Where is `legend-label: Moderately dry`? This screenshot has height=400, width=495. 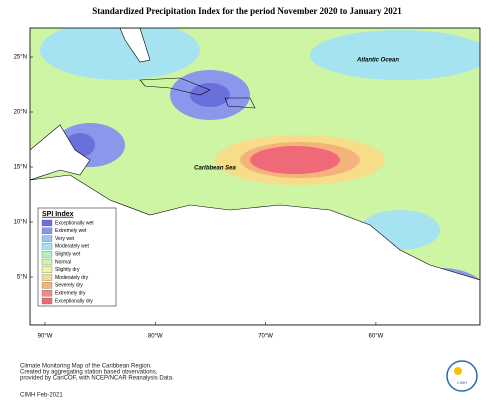
legend-label: Moderately dry is located at coordinates (72, 278).